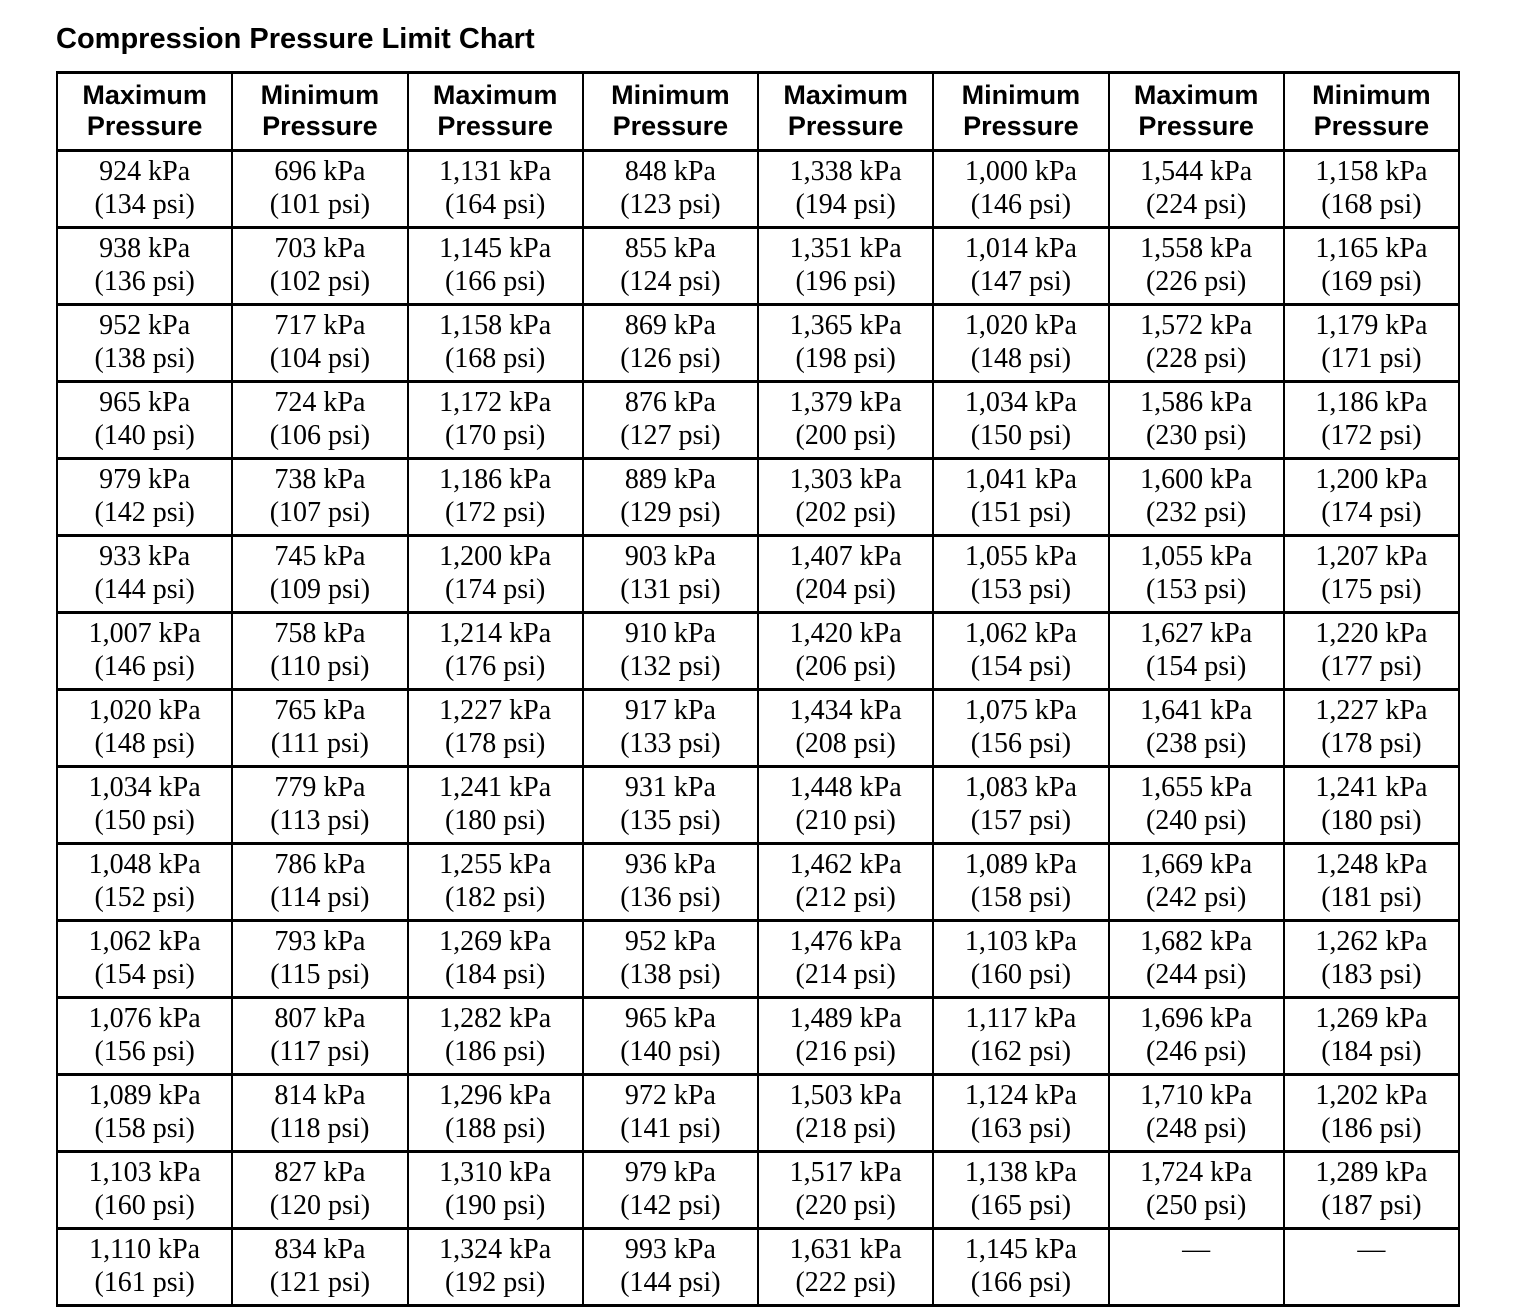 This screenshot has width=1536, height=1307. What do you see at coordinates (670, 1173) in the screenshot?
I see `kpa-value: 979 kPa` at bounding box center [670, 1173].